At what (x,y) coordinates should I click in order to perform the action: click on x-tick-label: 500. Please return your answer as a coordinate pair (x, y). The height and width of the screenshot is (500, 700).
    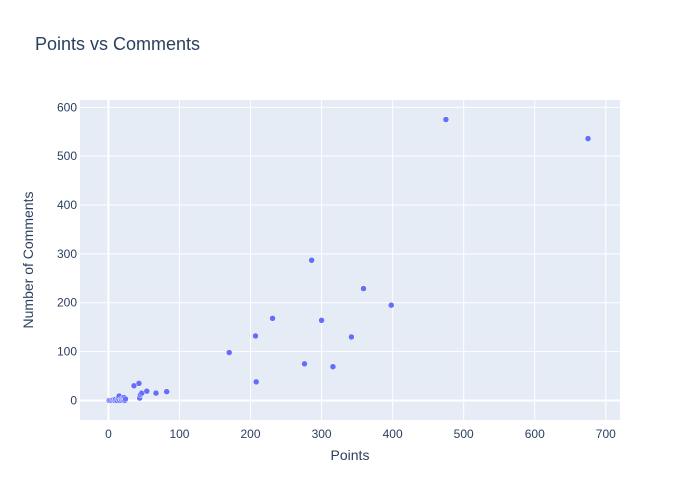
    Looking at the image, I should click on (464, 434).